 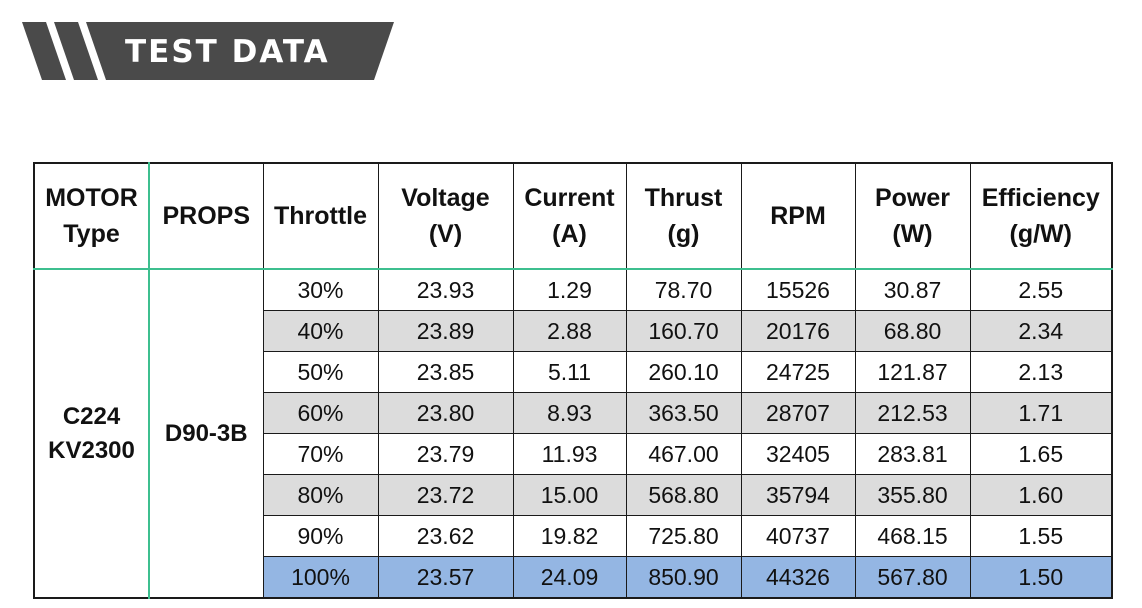 What do you see at coordinates (683, 454) in the screenshot?
I see `thrust-cell: 467.00` at bounding box center [683, 454].